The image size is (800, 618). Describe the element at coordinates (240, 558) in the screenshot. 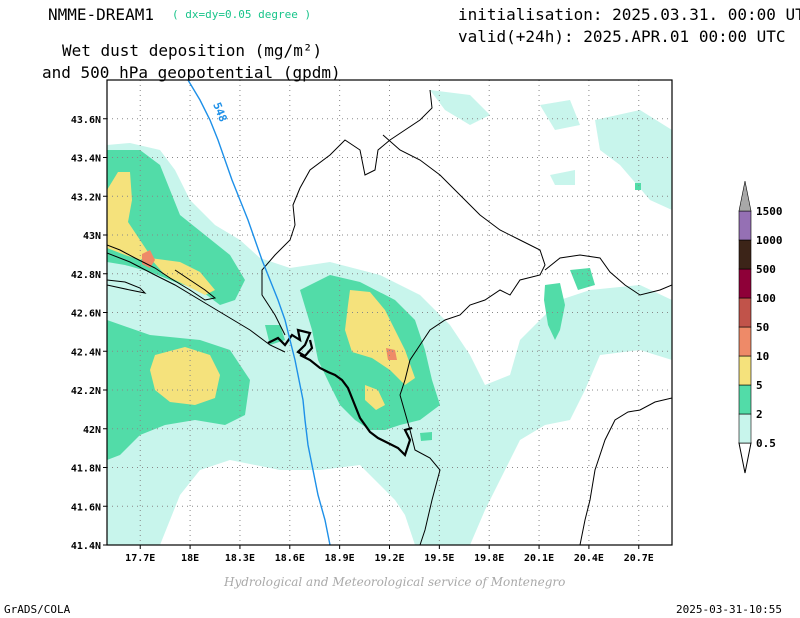

I see `lon-tick-label: 18.3E` at that location.